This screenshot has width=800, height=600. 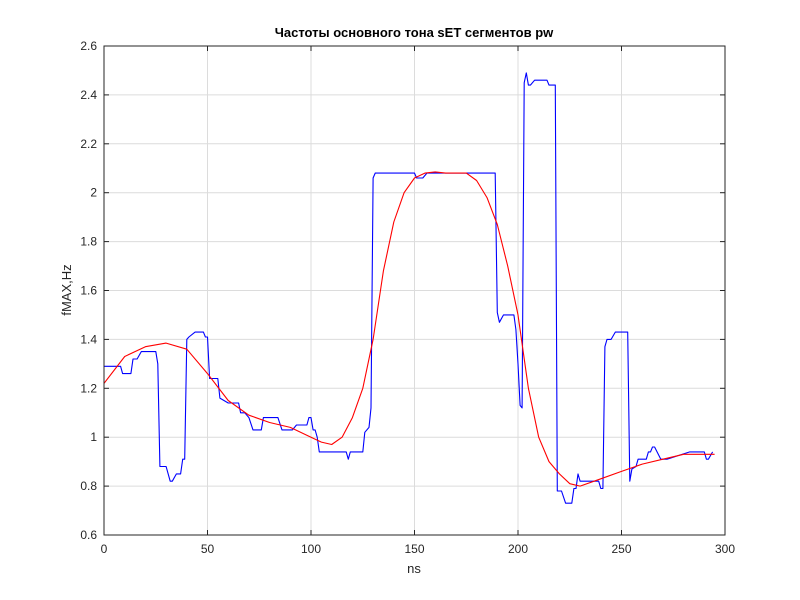 I want to click on x-tick-label: 200, so click(x=518, y=549).